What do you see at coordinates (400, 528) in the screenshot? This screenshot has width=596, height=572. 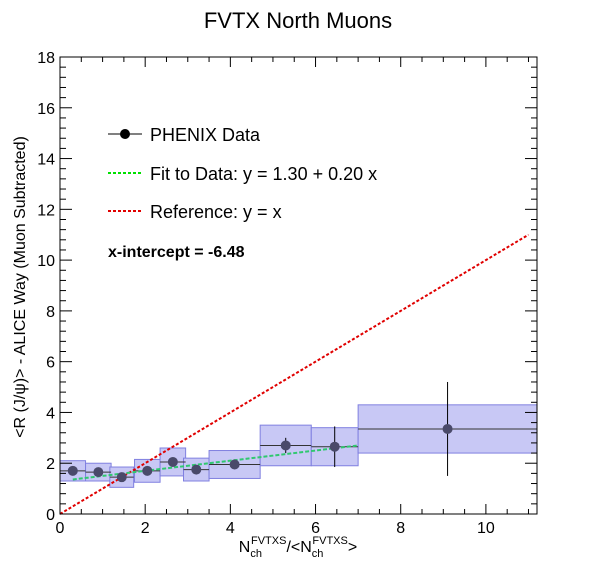 I see `x-tick-label: 8` at bounding box center [400, 528].